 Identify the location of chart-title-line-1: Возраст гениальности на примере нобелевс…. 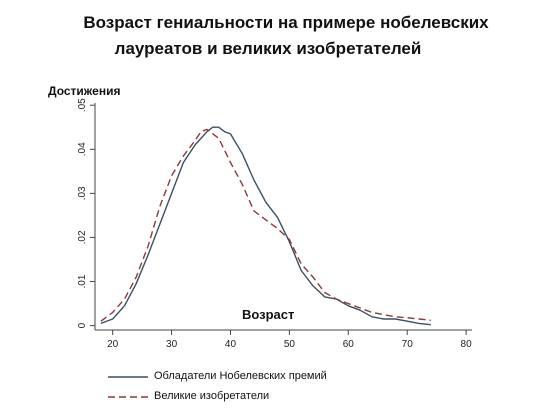
(286, 22).